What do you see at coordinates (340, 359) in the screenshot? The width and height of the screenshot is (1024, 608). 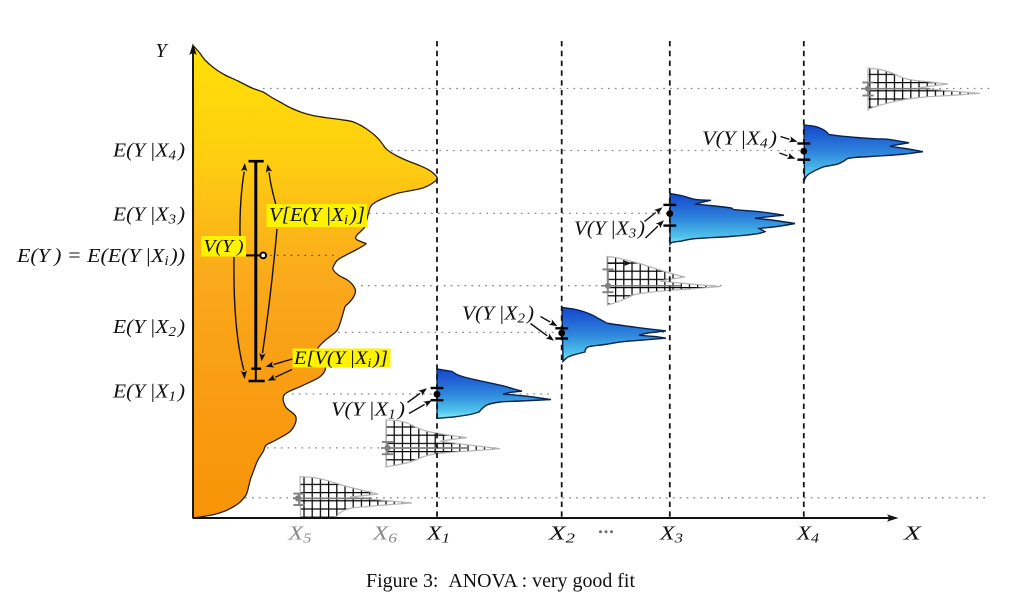 I see `svg-text:E[V(Y |Xi )]: E[V(Y |X i )]` at bounding box center [340, 359].